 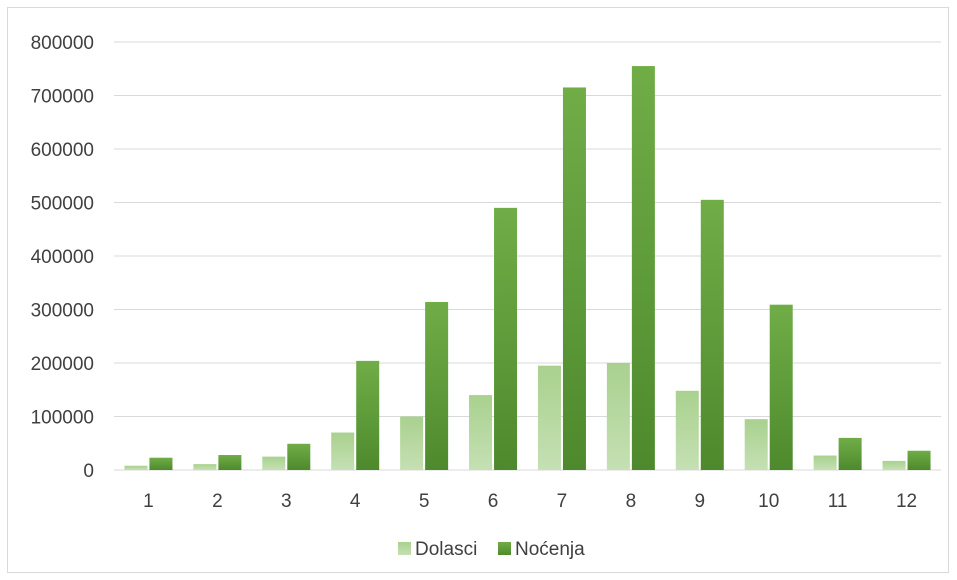 What do you see at coordinates (906, 501) in the screenshot?
I see `x-tick-label: 12` at bounding box center [906, 501].